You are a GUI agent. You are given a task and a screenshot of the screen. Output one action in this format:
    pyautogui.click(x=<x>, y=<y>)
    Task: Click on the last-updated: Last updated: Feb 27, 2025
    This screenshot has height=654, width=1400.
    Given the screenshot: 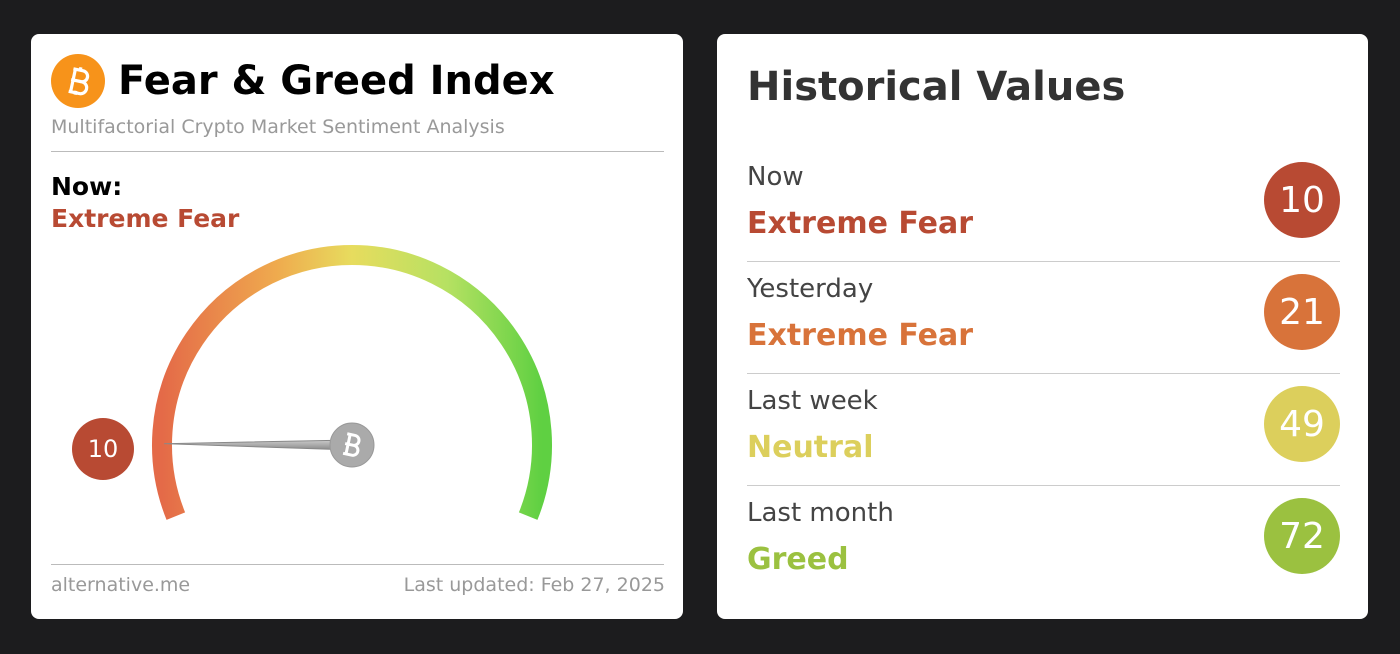 What is the action you would take?
    pyautogui.click(x=534, y=585)
    